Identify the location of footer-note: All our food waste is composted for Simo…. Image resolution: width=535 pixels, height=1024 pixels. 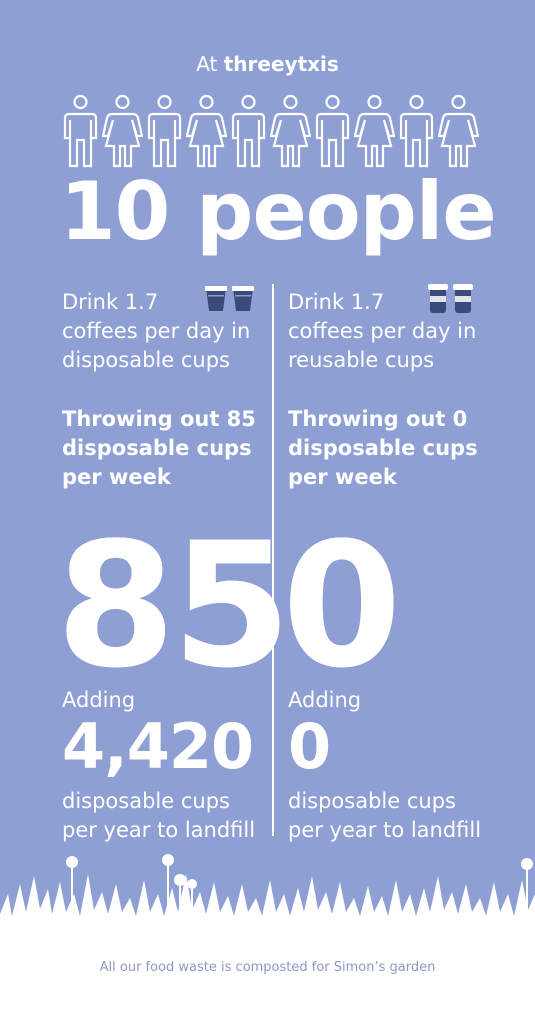
(267, 967).